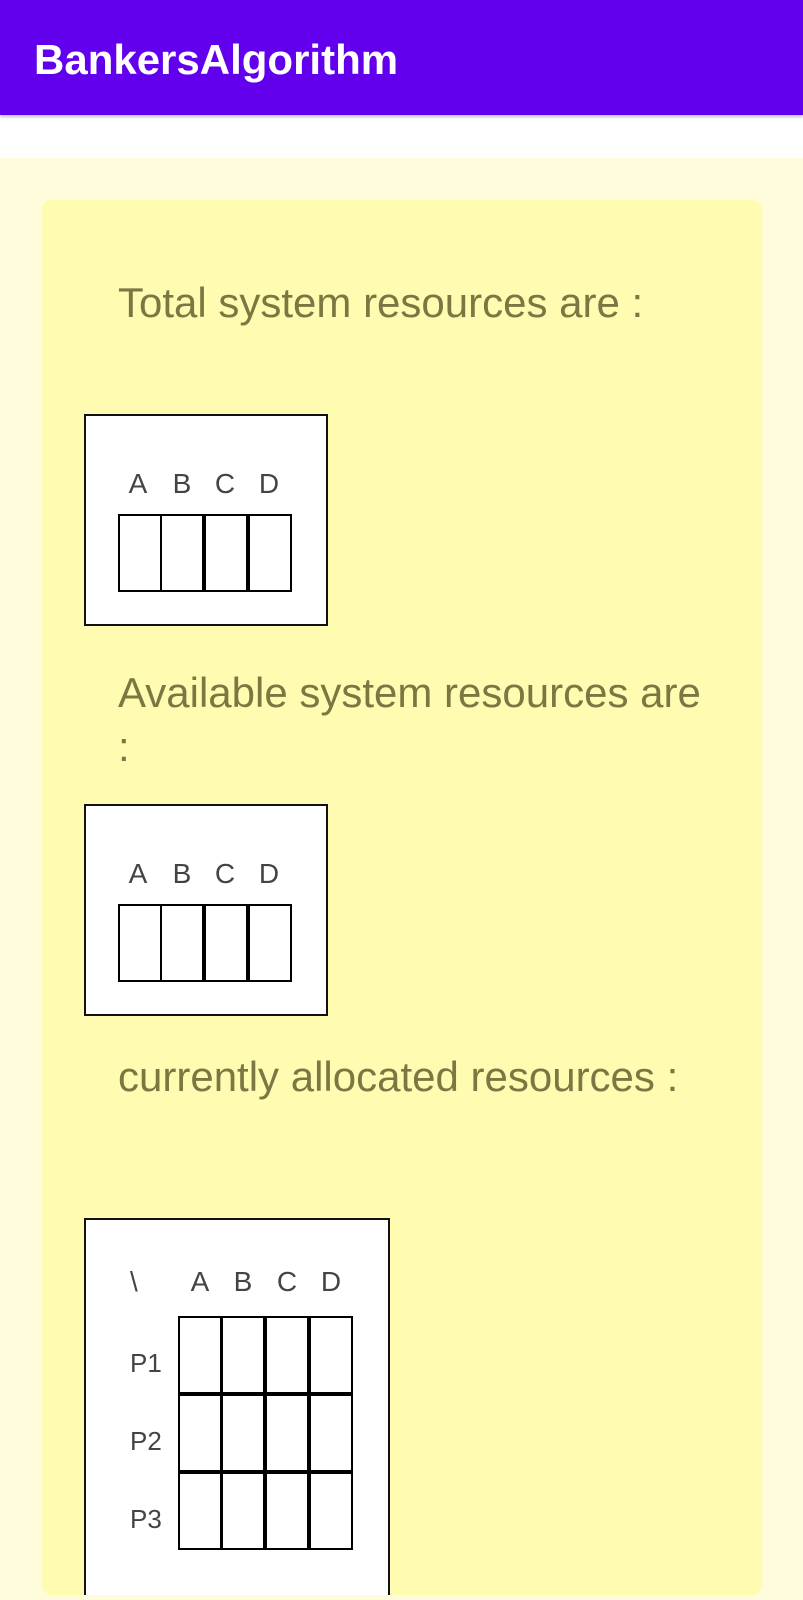 The image size is (803, 1600). I want to click on total-input-c, so click(226, 553).